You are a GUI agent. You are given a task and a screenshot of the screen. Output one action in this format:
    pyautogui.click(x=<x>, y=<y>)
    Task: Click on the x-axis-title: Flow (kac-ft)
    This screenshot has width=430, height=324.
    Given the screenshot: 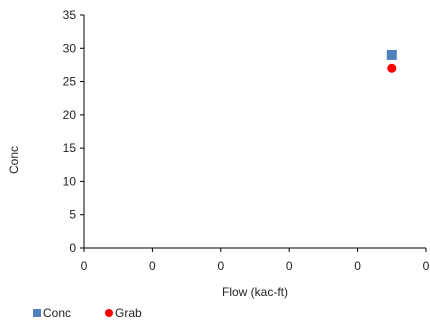 What is the action you would take?
    pyautogui.click(x=255, y=292)
    